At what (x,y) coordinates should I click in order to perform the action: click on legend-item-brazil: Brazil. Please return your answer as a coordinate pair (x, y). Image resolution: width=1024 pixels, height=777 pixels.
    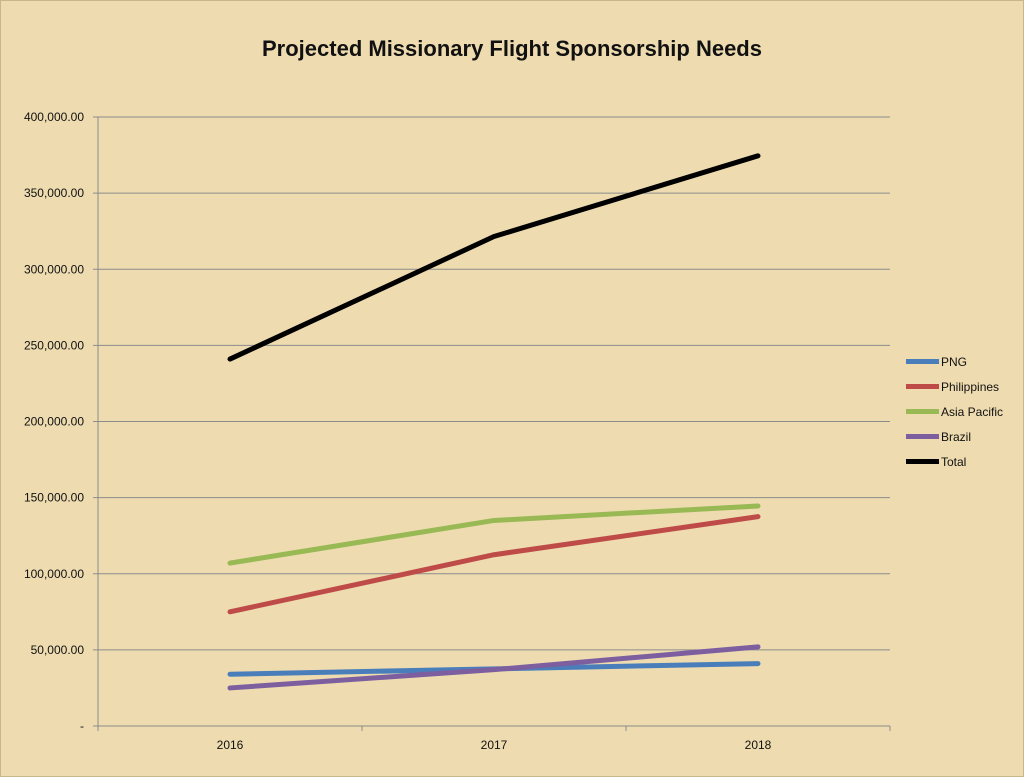
    Looking at the image, I should click on (961, 436).